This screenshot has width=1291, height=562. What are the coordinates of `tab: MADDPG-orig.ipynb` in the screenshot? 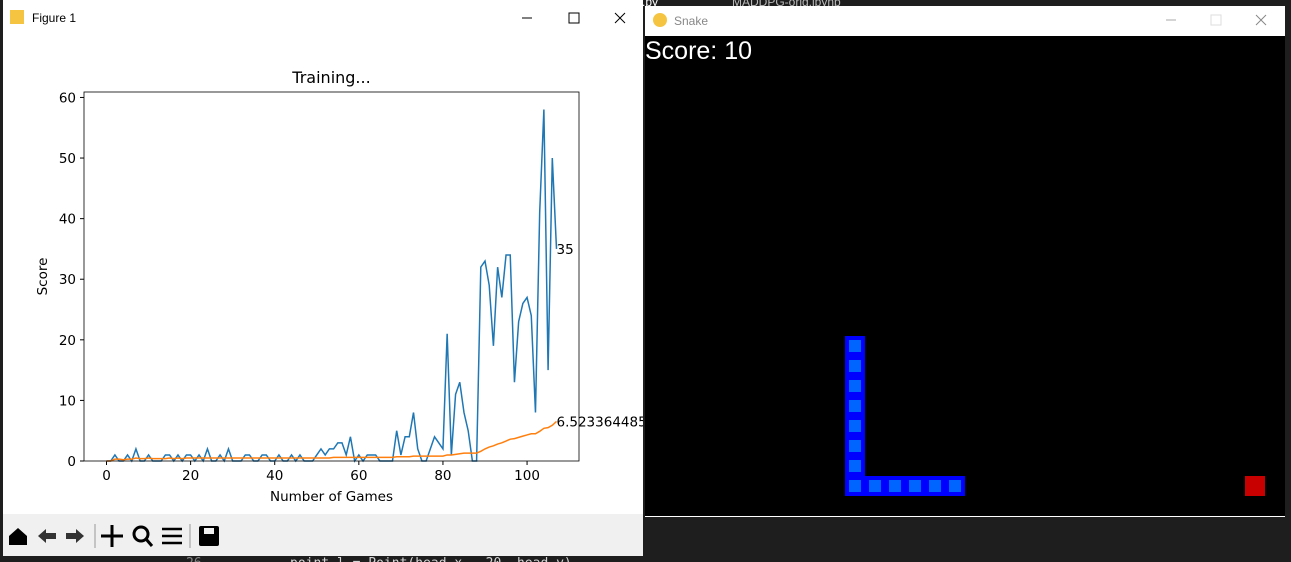 It's located at (786, 4).